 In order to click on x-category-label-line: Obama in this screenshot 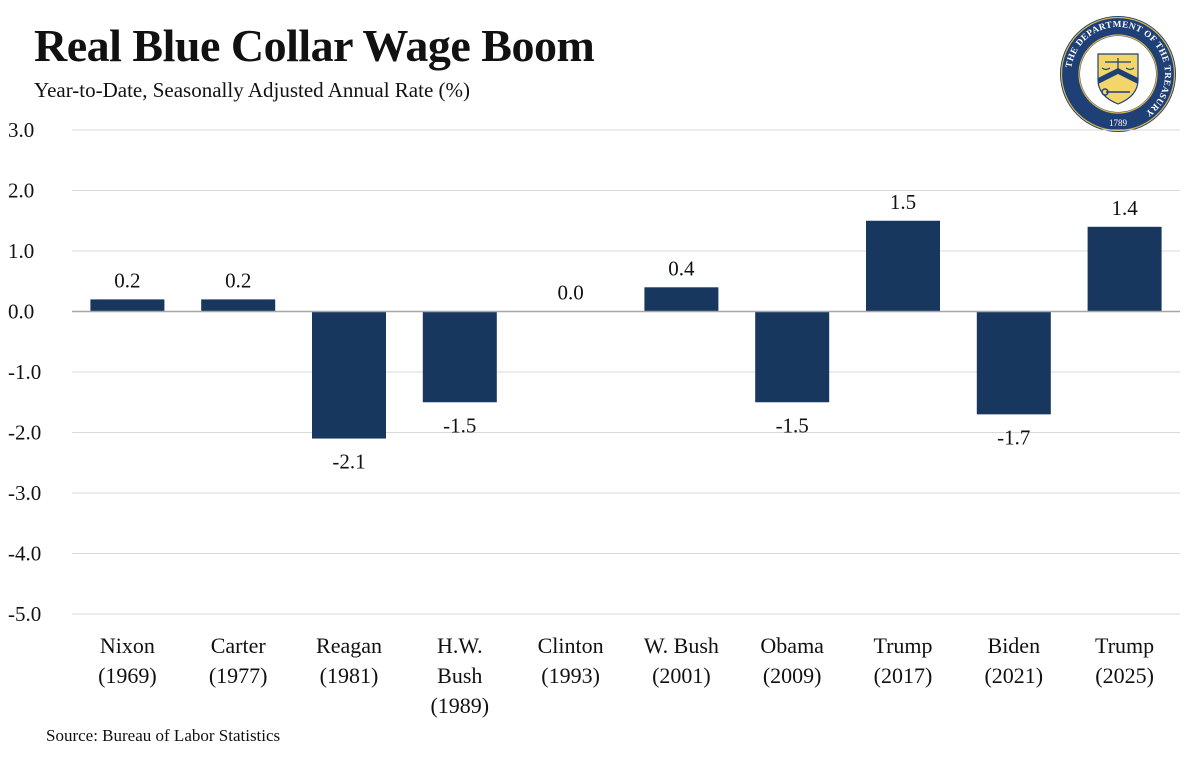, I will do `click(792, 645)`.